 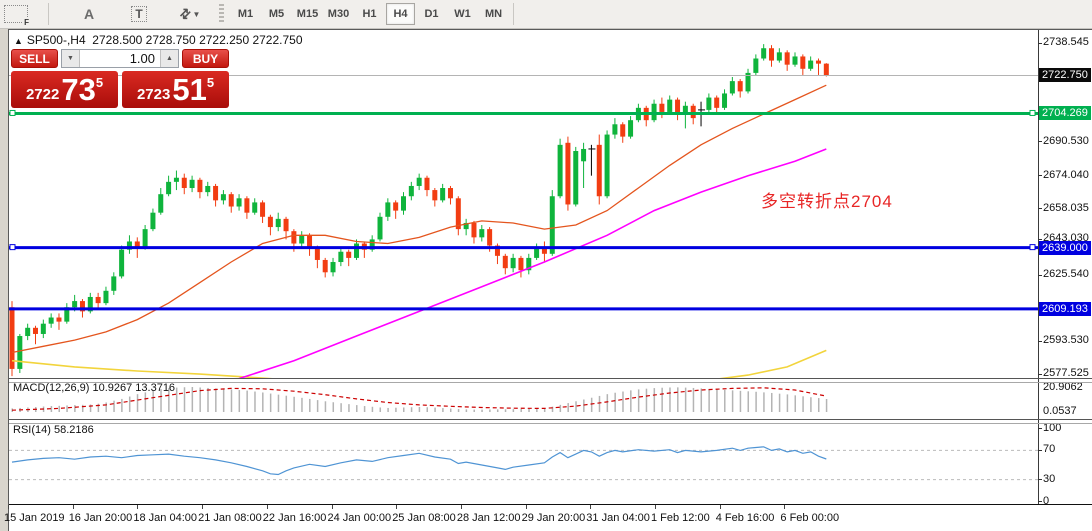 What do you see at coordinates (26, 22) in the screenshot?
I see `frame-tool-label: F` at bounding box center [26, 22].